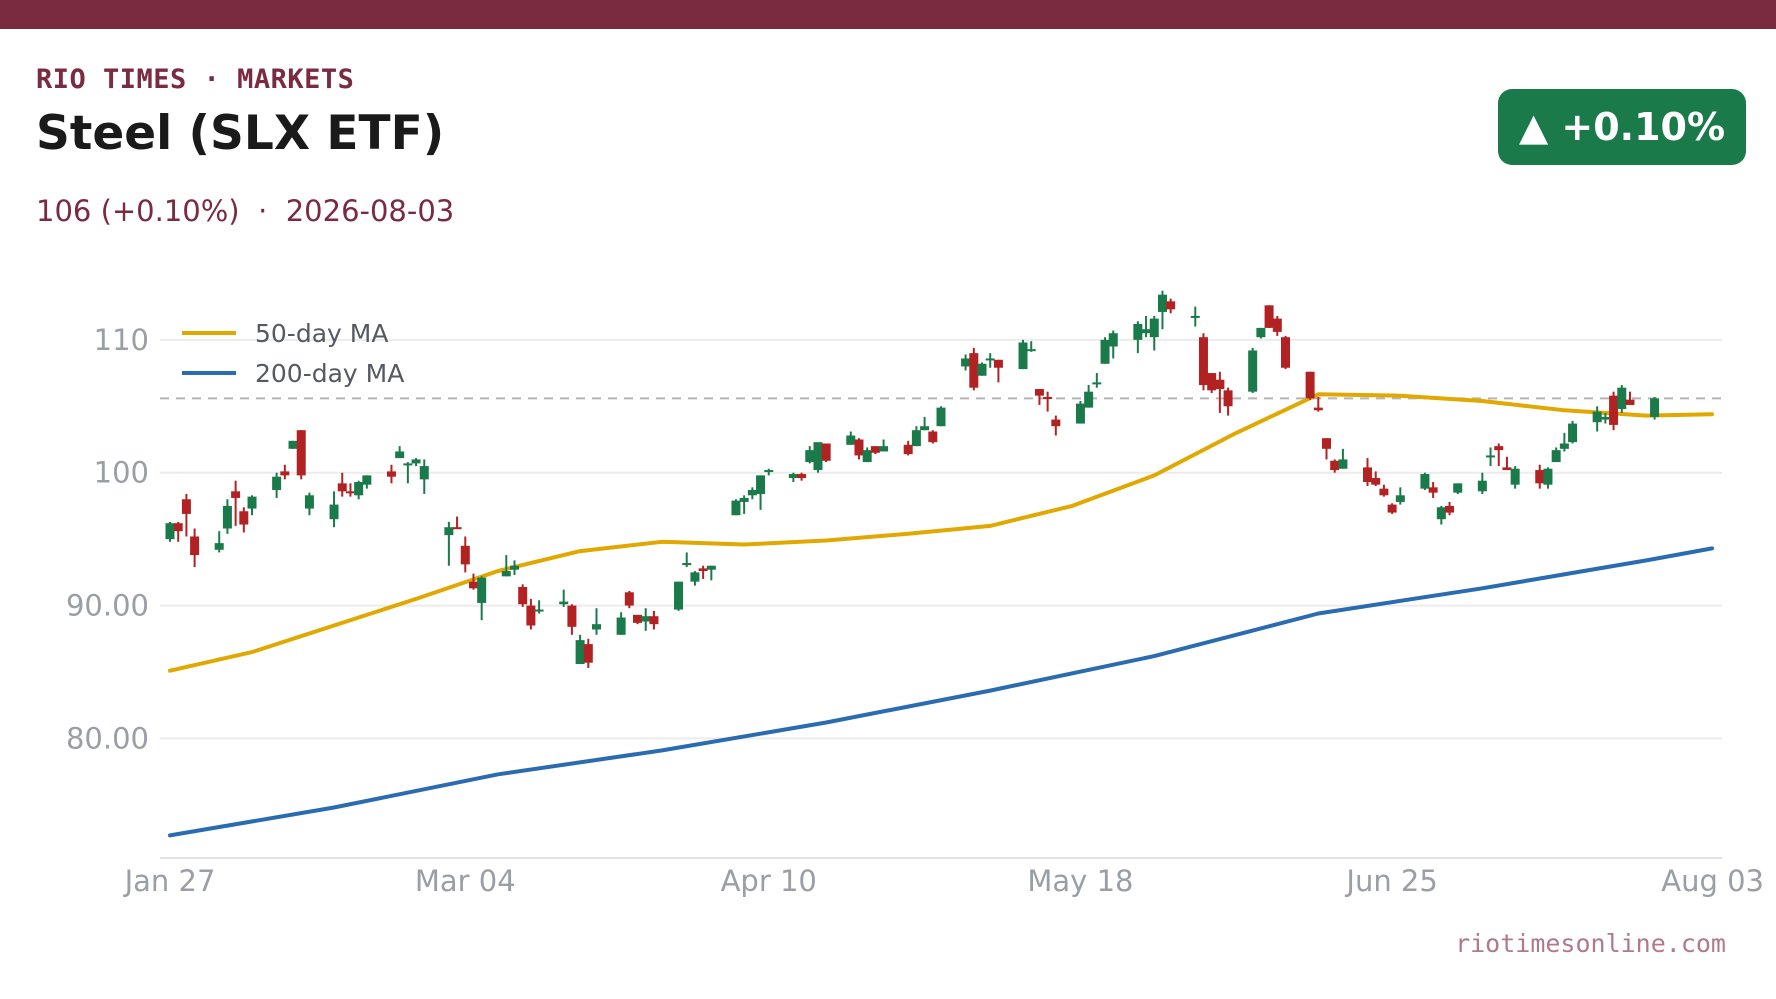 The image size is (1776, 999). I want to click on y-tick-label: 90.00, so click(107, 606).